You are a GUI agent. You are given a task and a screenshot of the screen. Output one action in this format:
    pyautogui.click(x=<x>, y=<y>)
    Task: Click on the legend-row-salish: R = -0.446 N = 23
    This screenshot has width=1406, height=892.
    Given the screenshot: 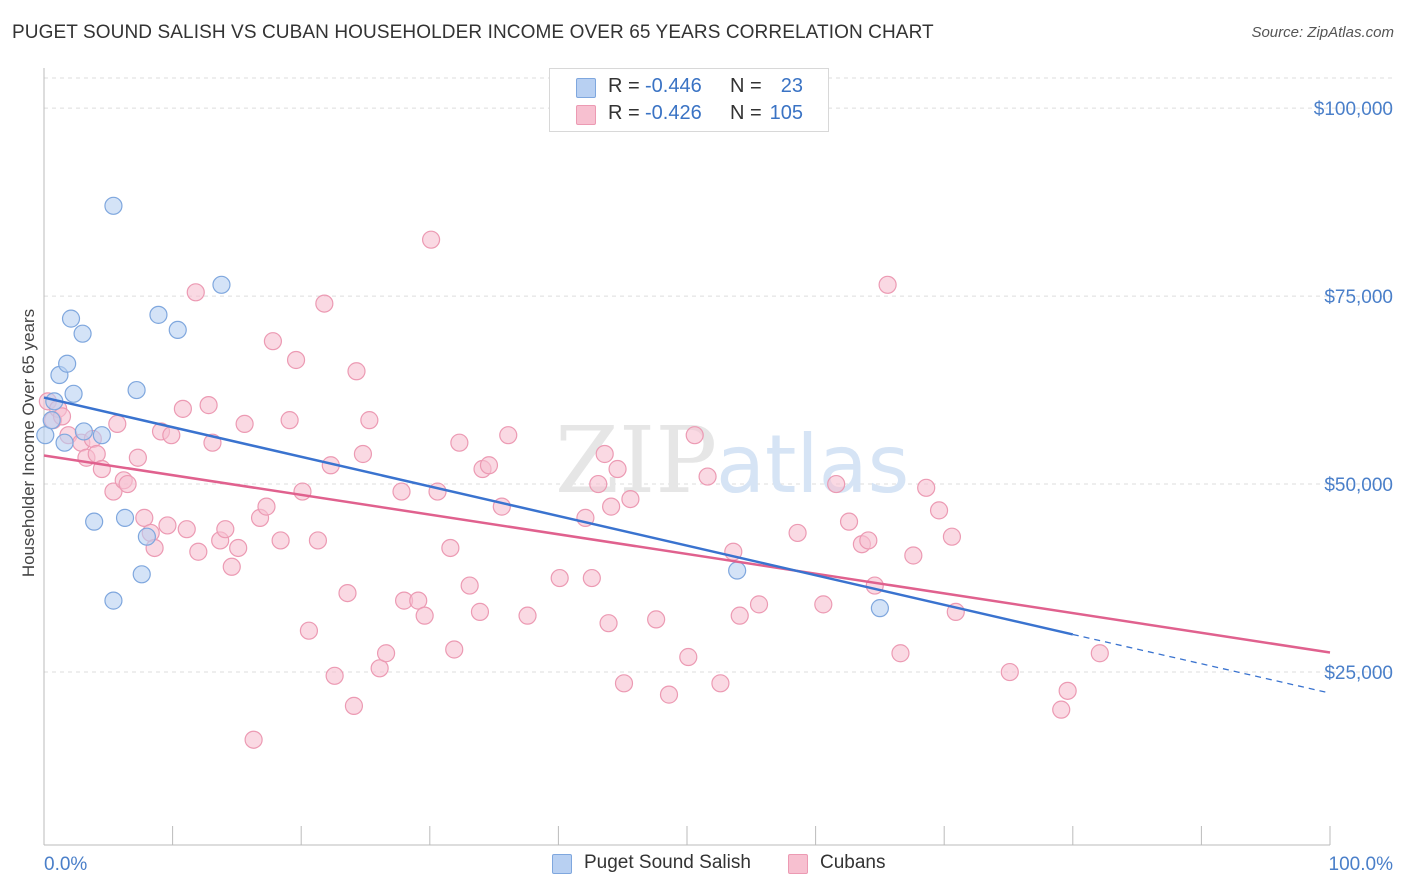 What is the action you would take?
    pyautogui.click(x=689, y=88)
    